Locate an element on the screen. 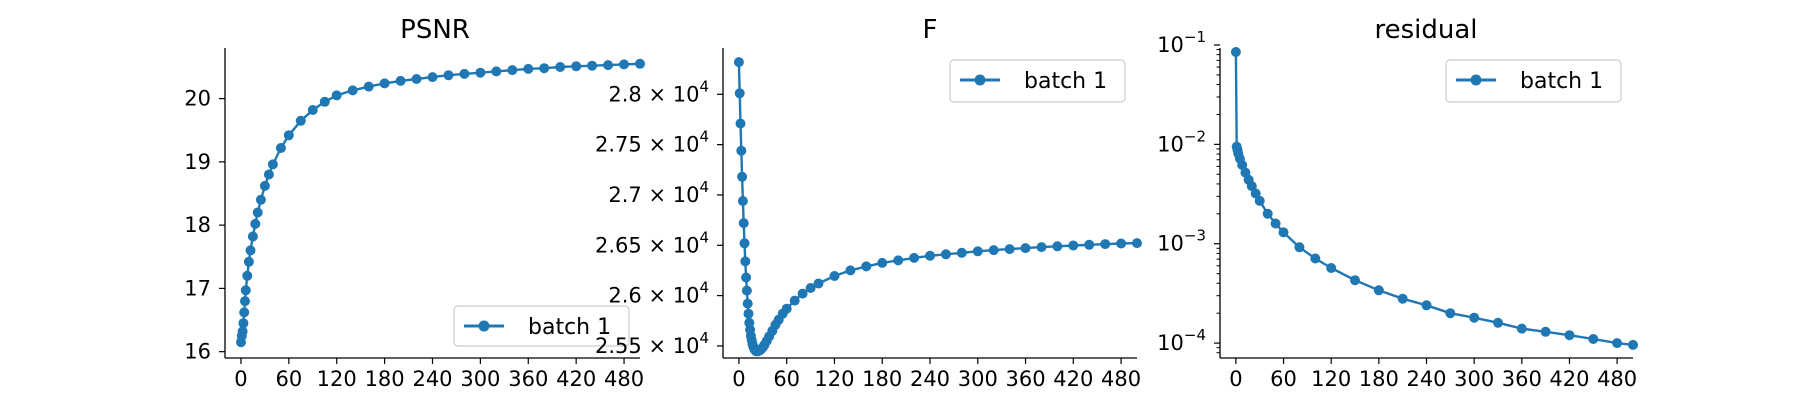 Image resolution: width=1800 pixels, height=400 pixels. chart-title: residual is located at coordinates (1425, 30).